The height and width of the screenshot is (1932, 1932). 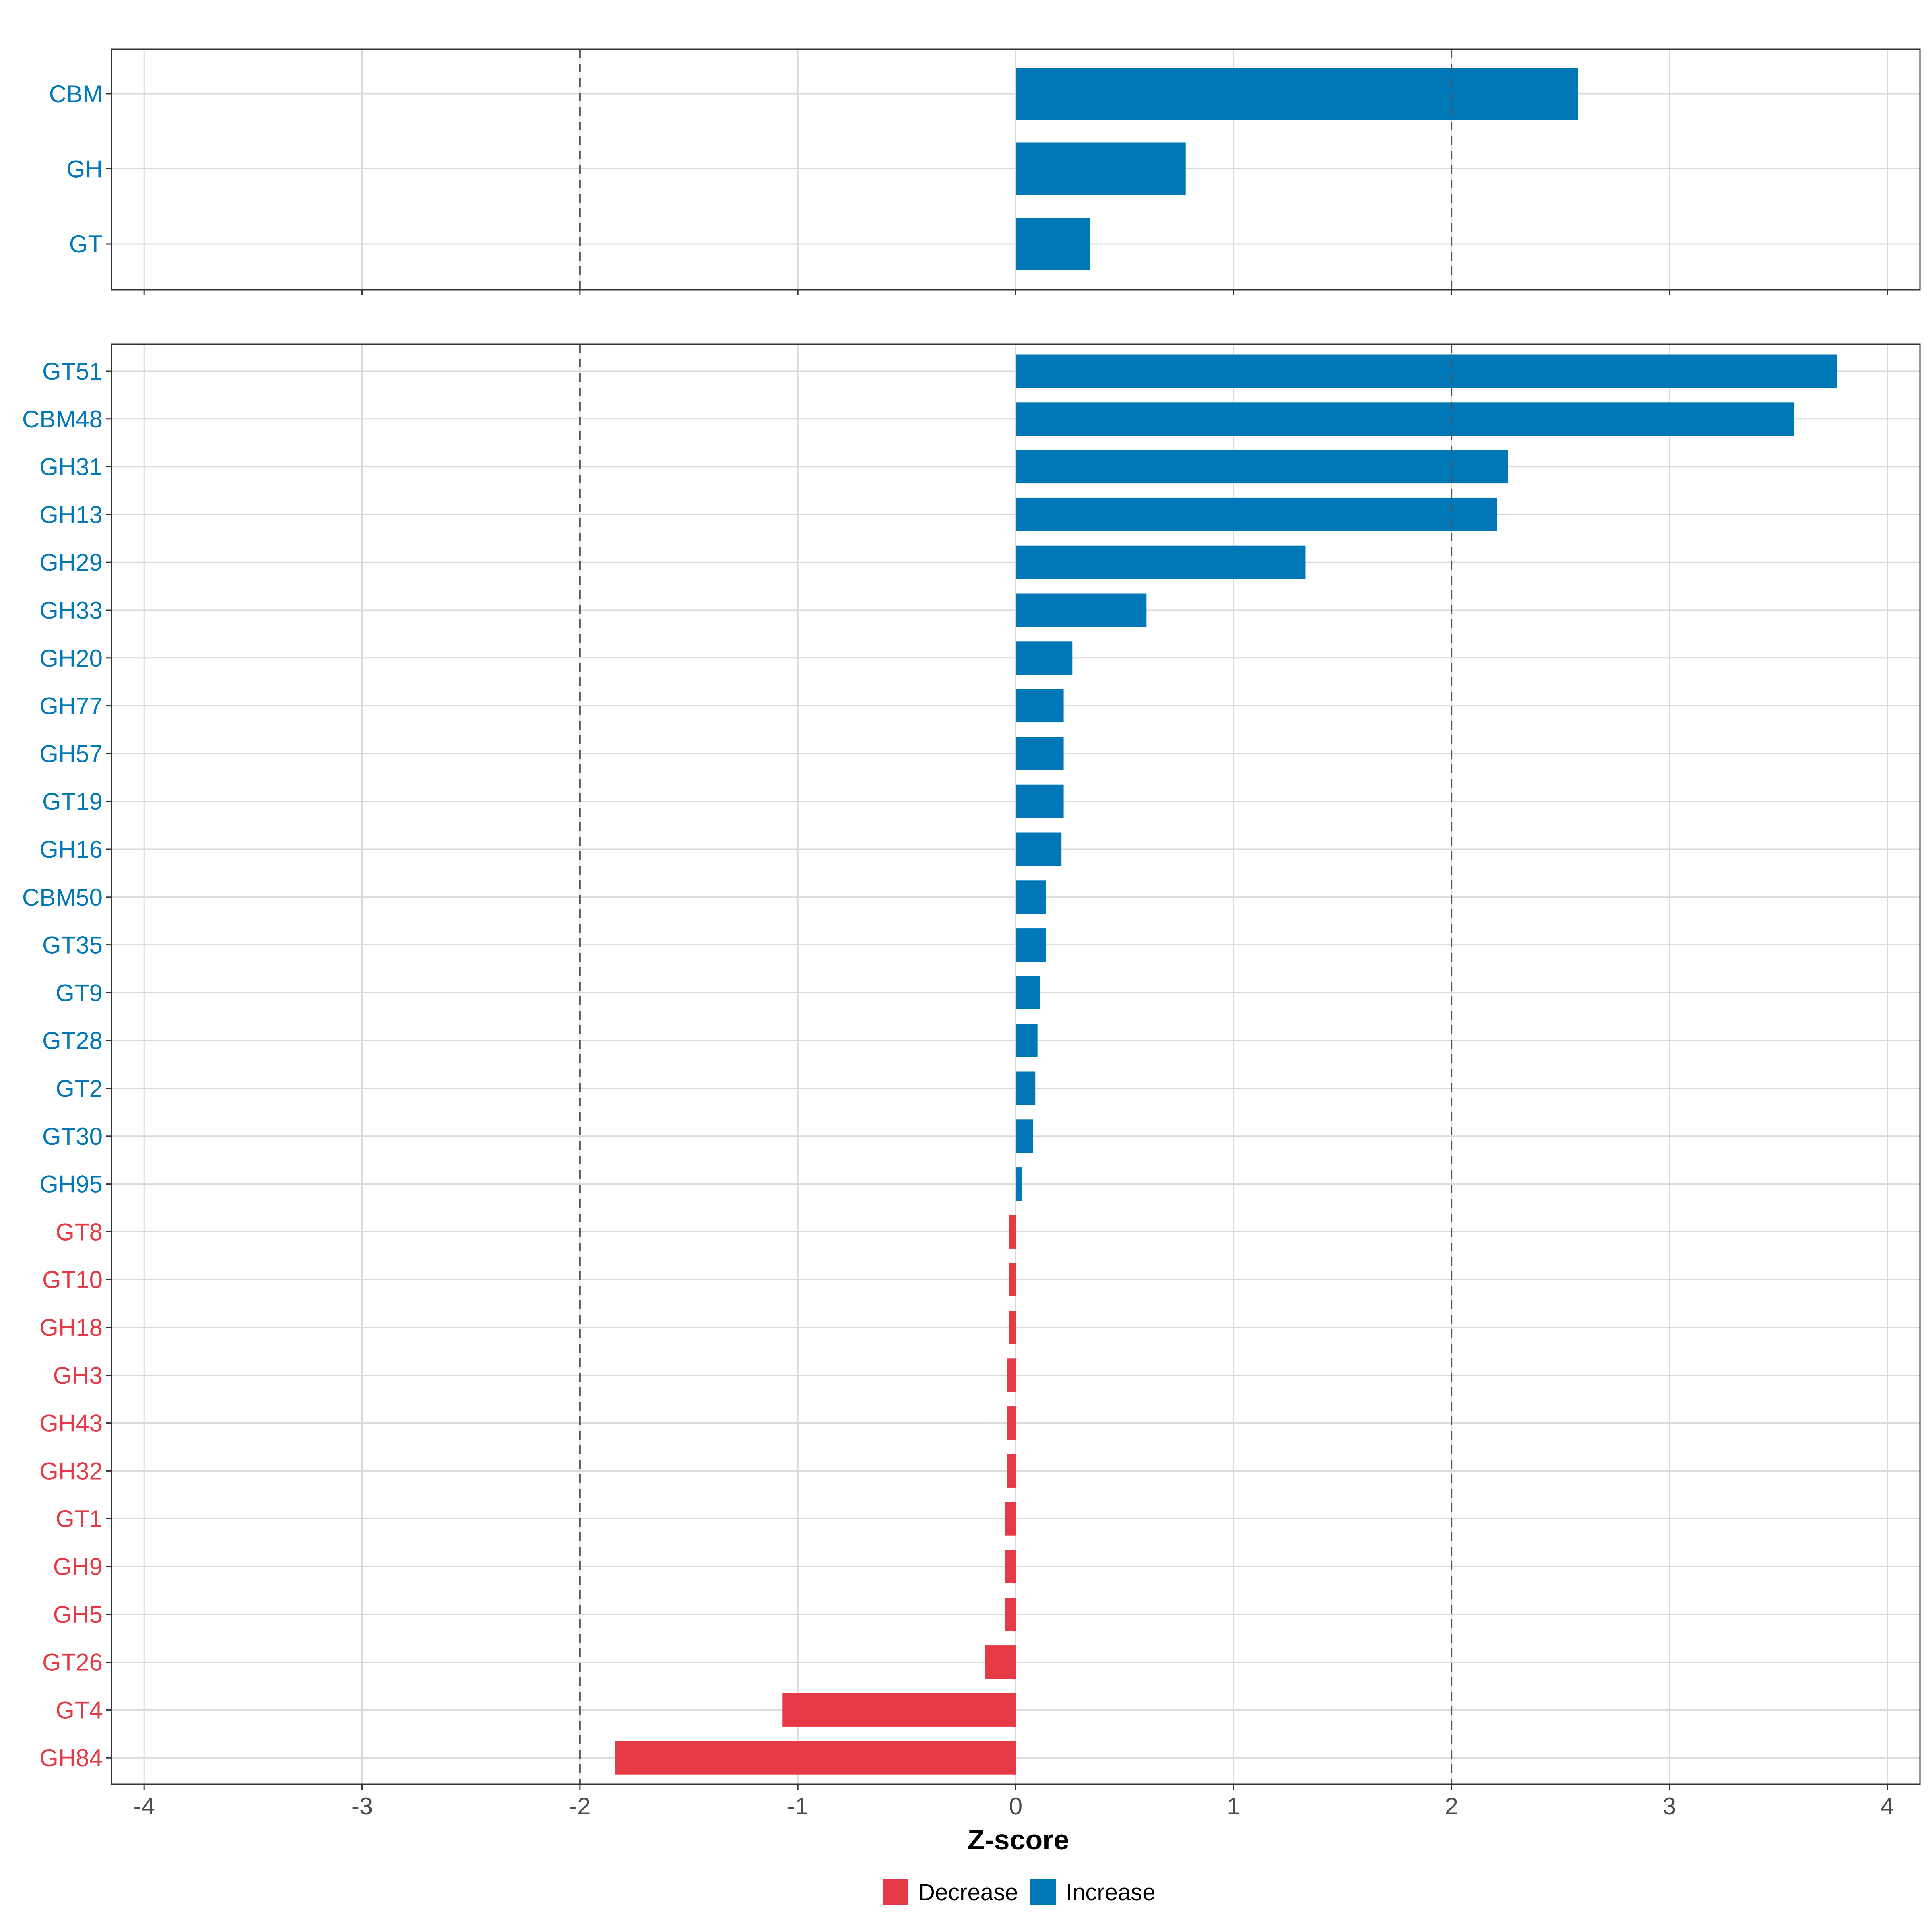 I want to click on x-tick-label: -4, so click(x=144, y=1806).